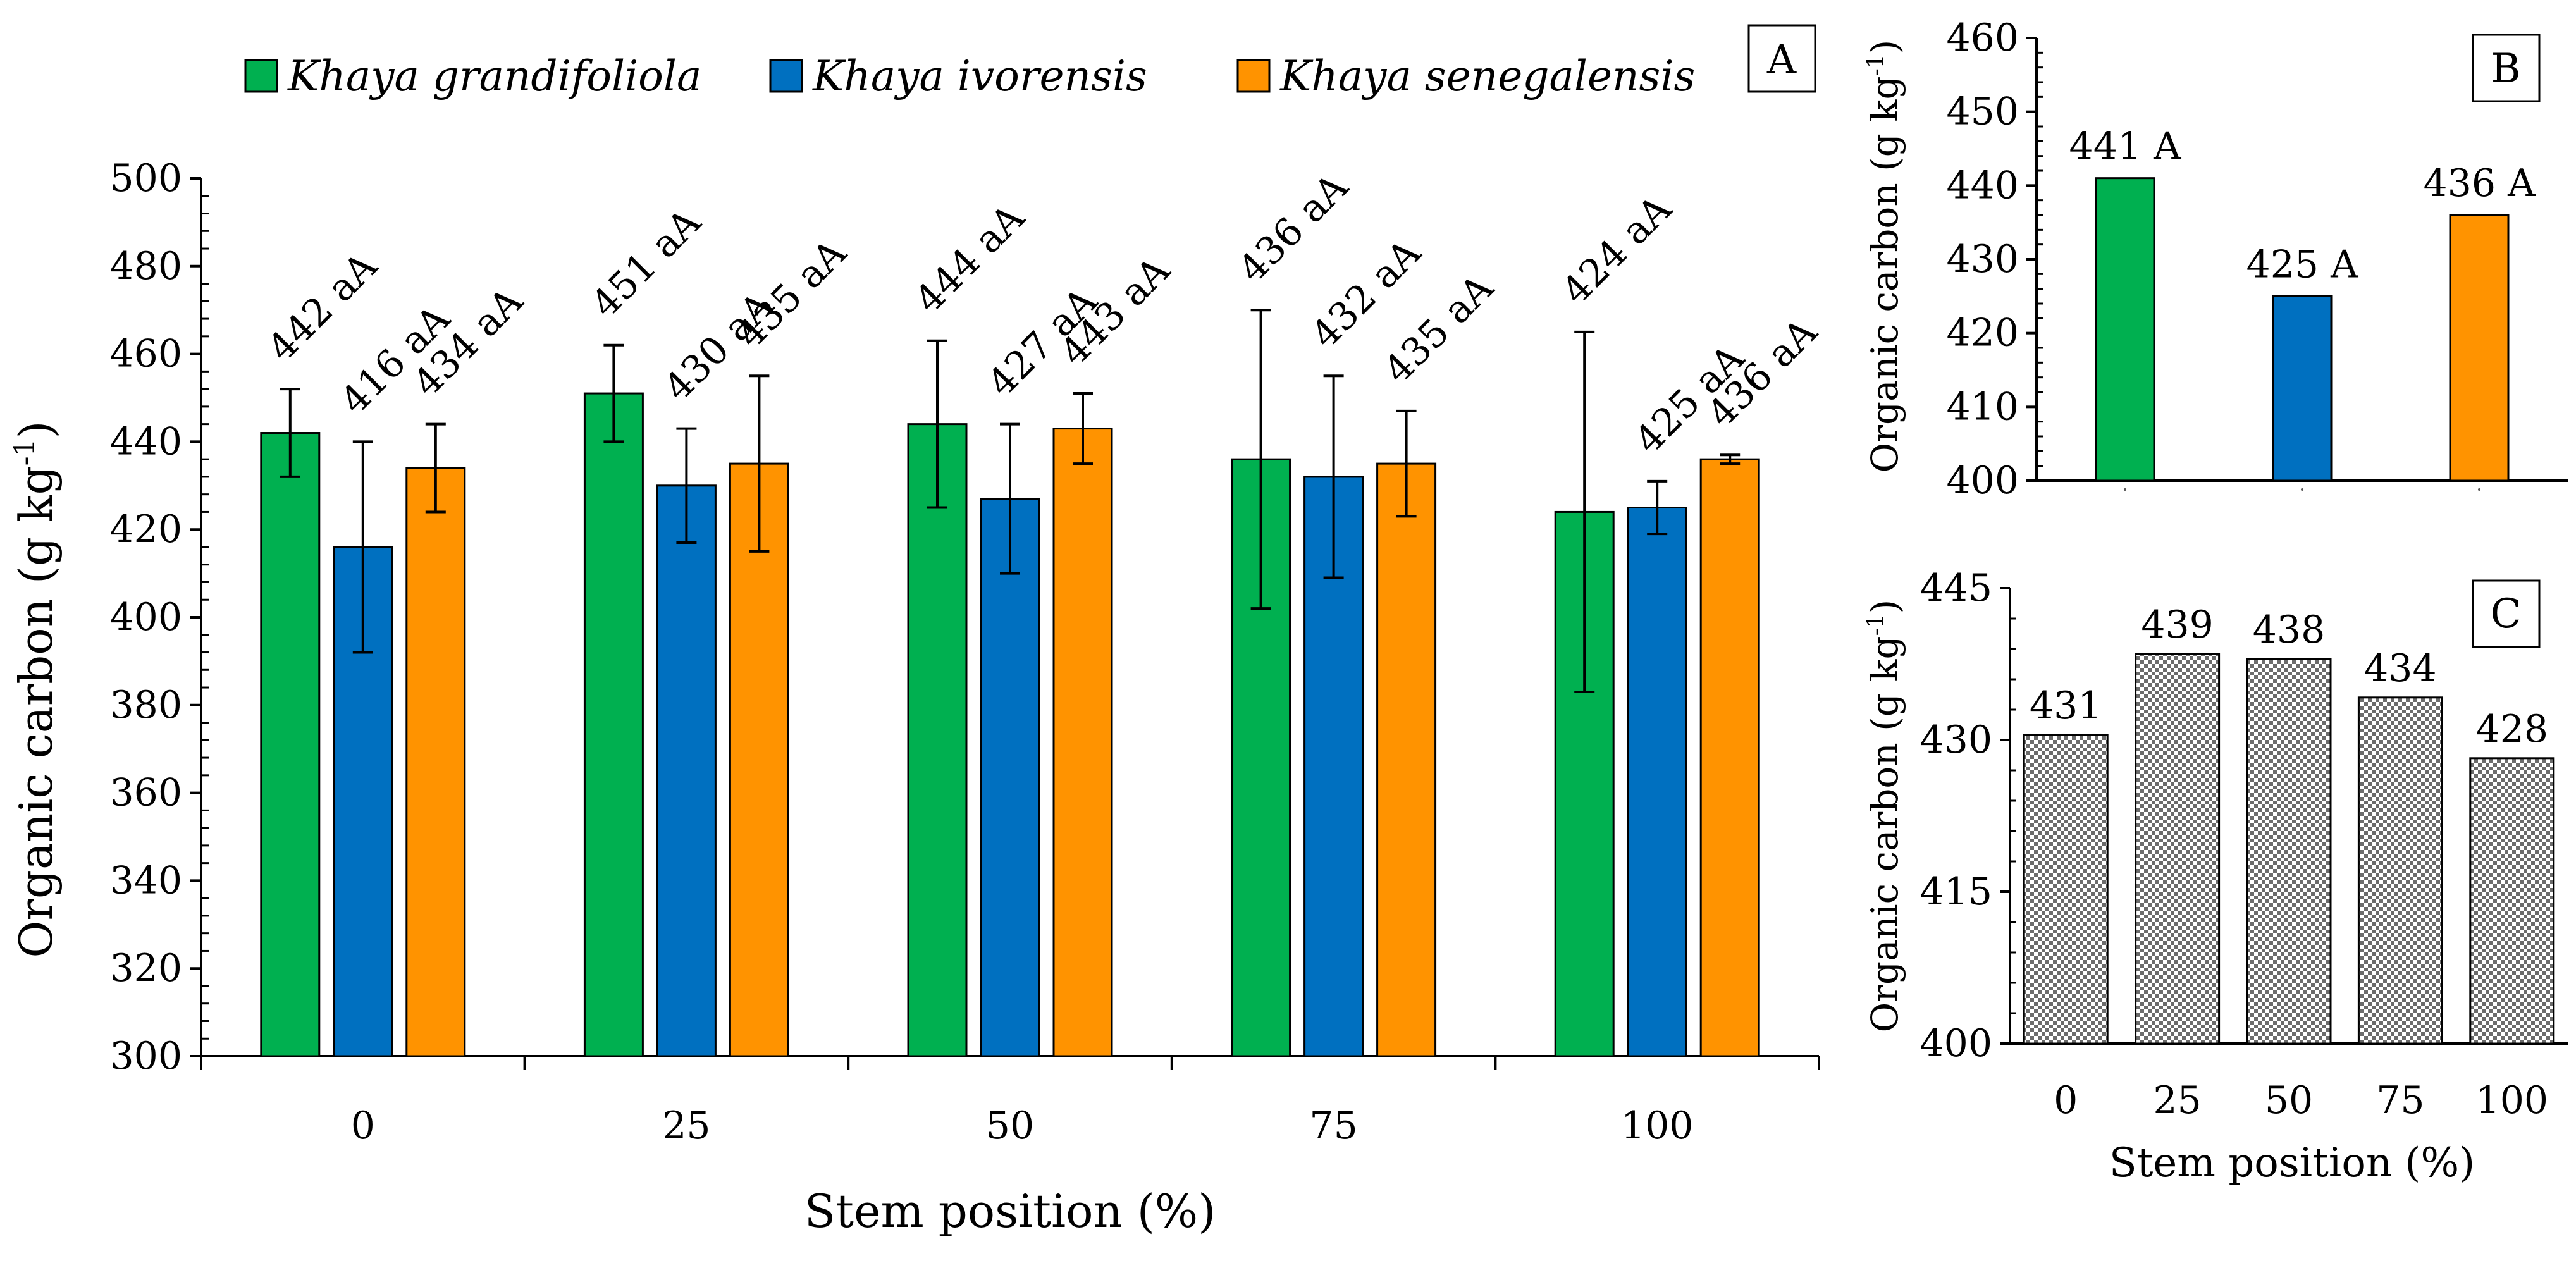 The width and height of the screenshot is (2576, 1263). I want to click on panel-b-letter: B, so click(2505, 69).